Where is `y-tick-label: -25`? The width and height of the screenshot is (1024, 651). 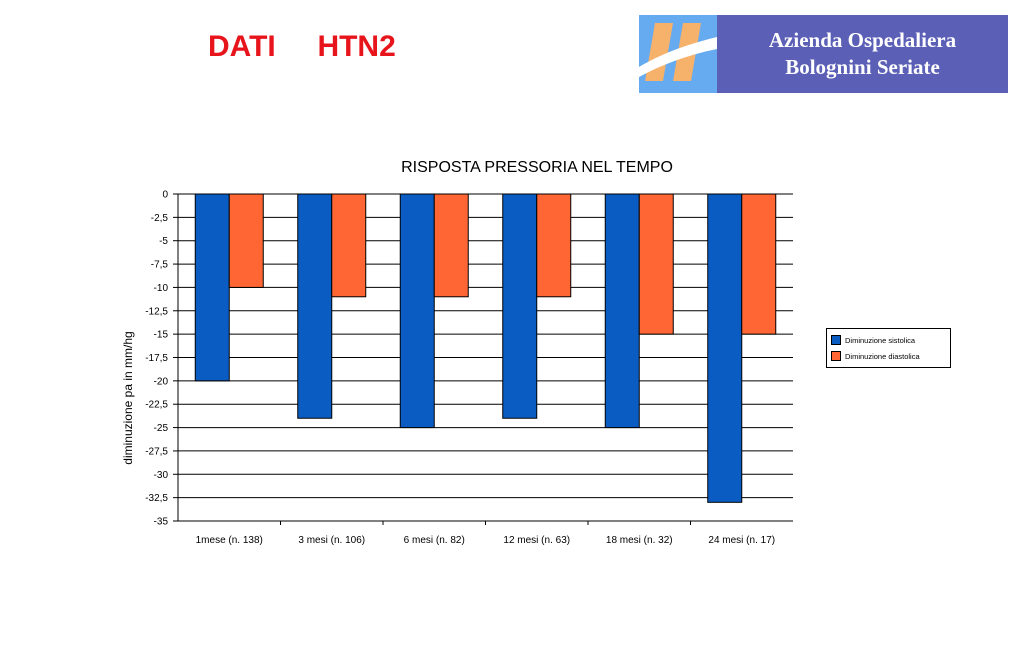
y-tick-label: -25 is located at coordinates (161, 428).